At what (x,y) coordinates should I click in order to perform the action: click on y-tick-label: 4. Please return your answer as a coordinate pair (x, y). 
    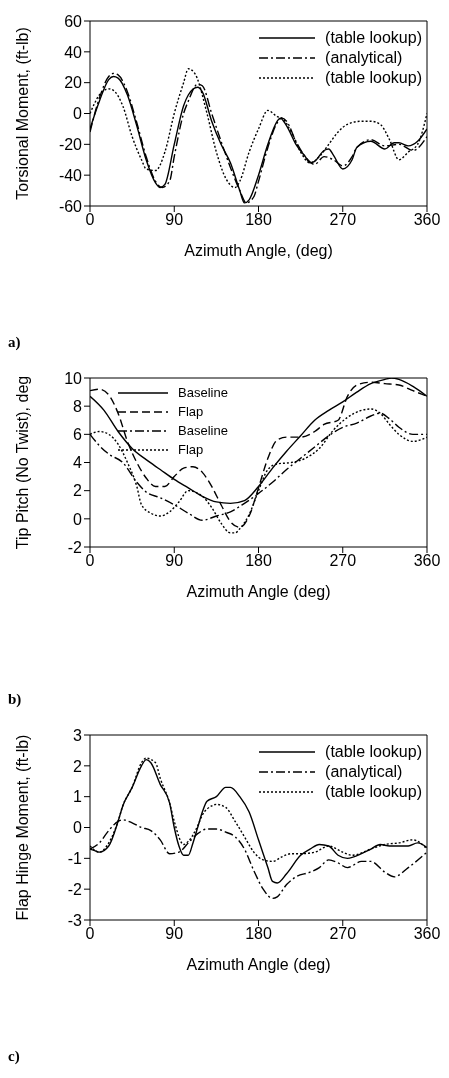
    Looking at the image, I should click on (78, 463).